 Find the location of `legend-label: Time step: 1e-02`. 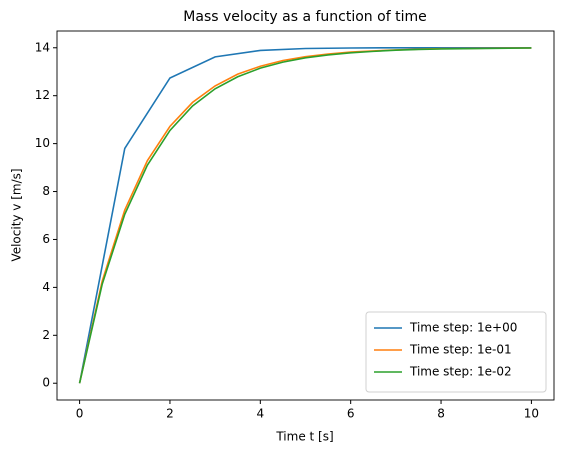

legend-label: Time step: 1e-02 is located at coordinates (460, 372).